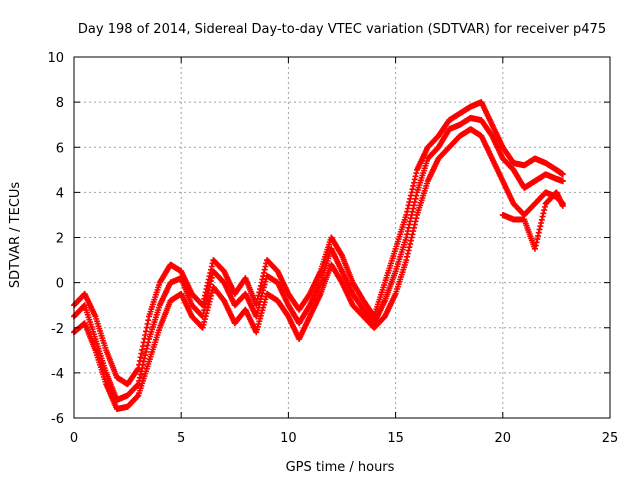  What do you see at coordinates (610, 438) in the screenshot?
I see `x-tick-label: 25` at bounding box center [610, 438].